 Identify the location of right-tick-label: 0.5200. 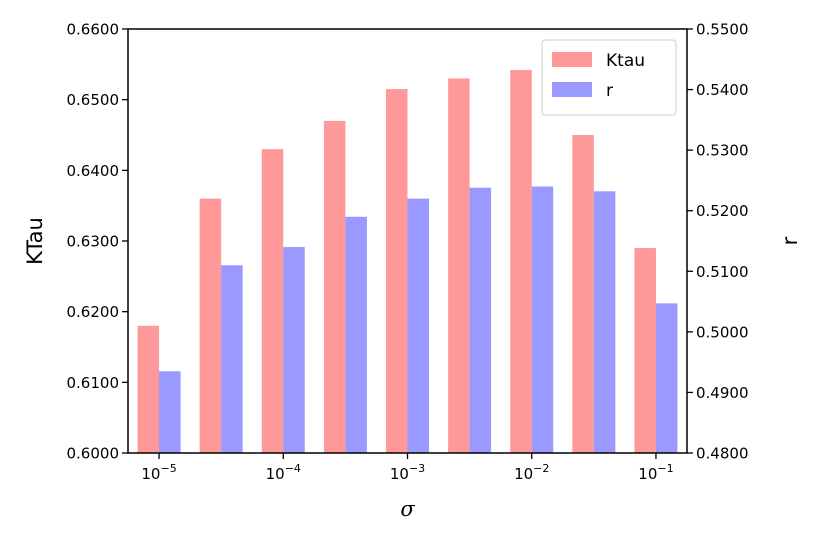
(722, 211).